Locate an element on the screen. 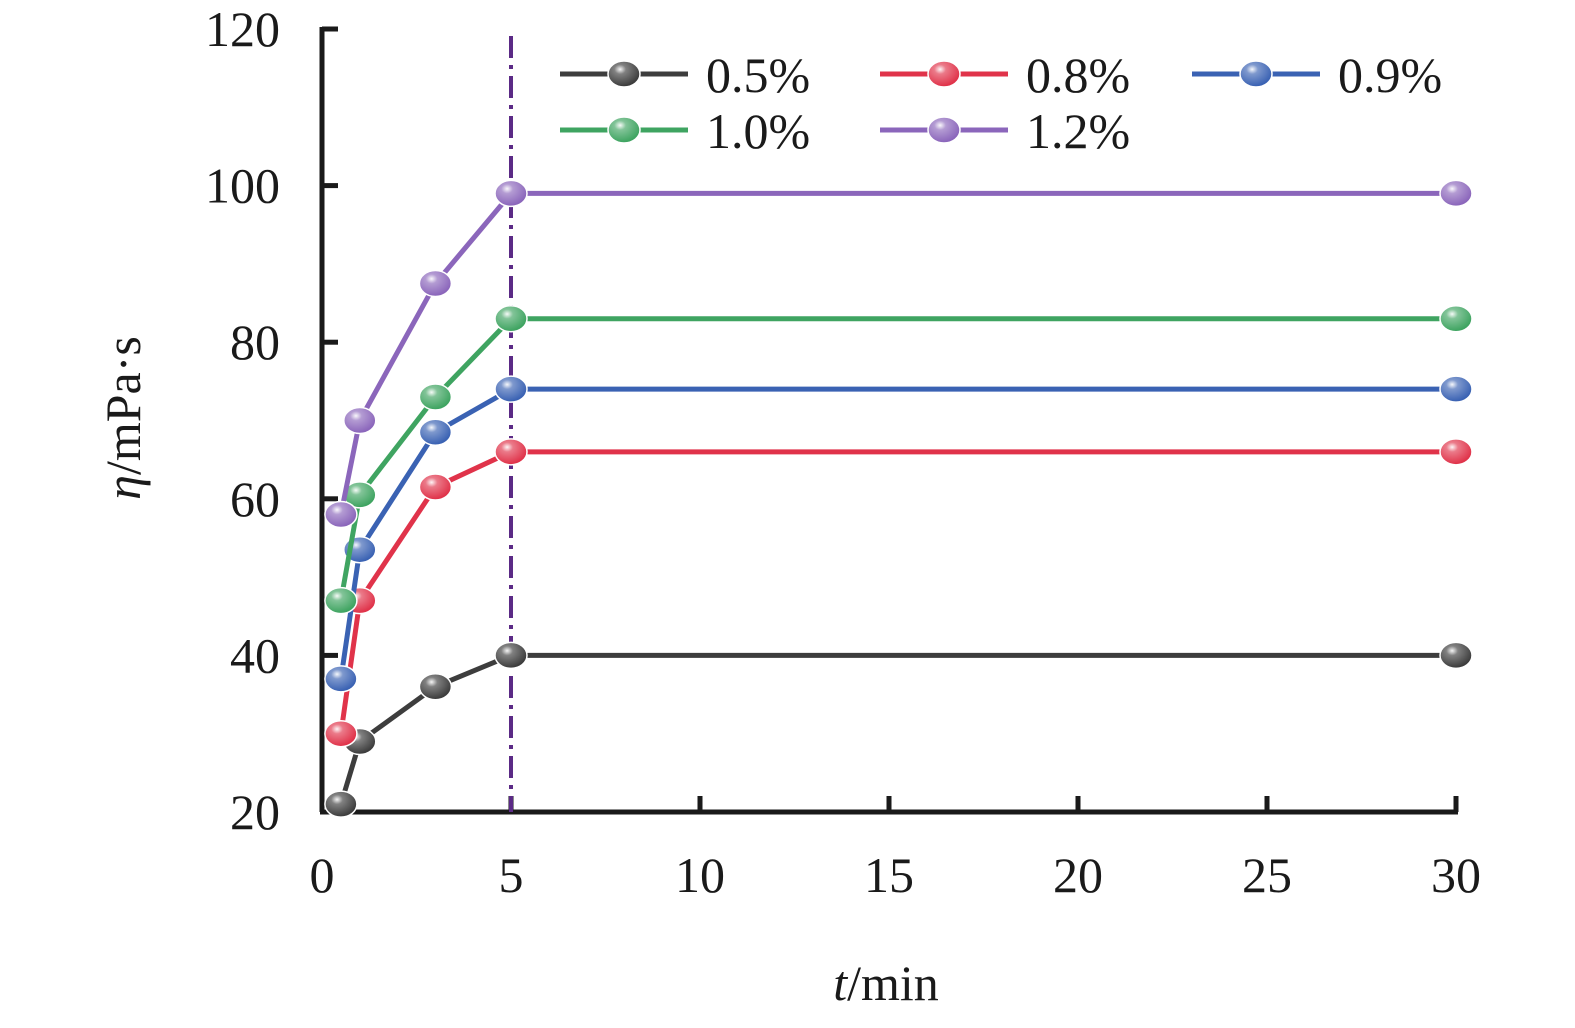  legend-item: 0.8% is located at coordinates (1005, 75).